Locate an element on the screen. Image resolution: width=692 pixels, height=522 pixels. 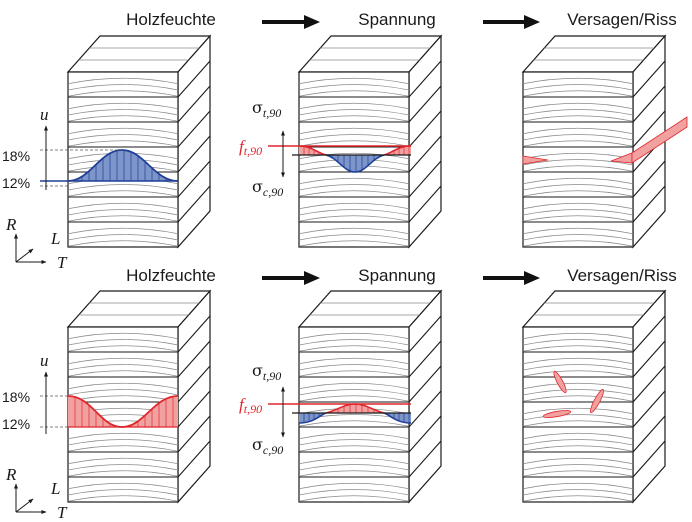
title-holzfeuchte-1: Holzfeuchte is located at coordinates (171, 19).